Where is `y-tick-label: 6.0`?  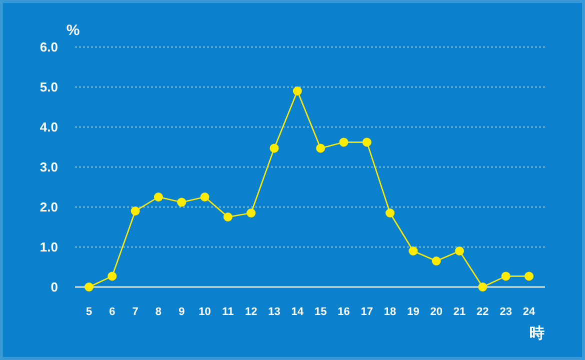 y-tick-label: 6.0 is located at coordinates (49, 47).